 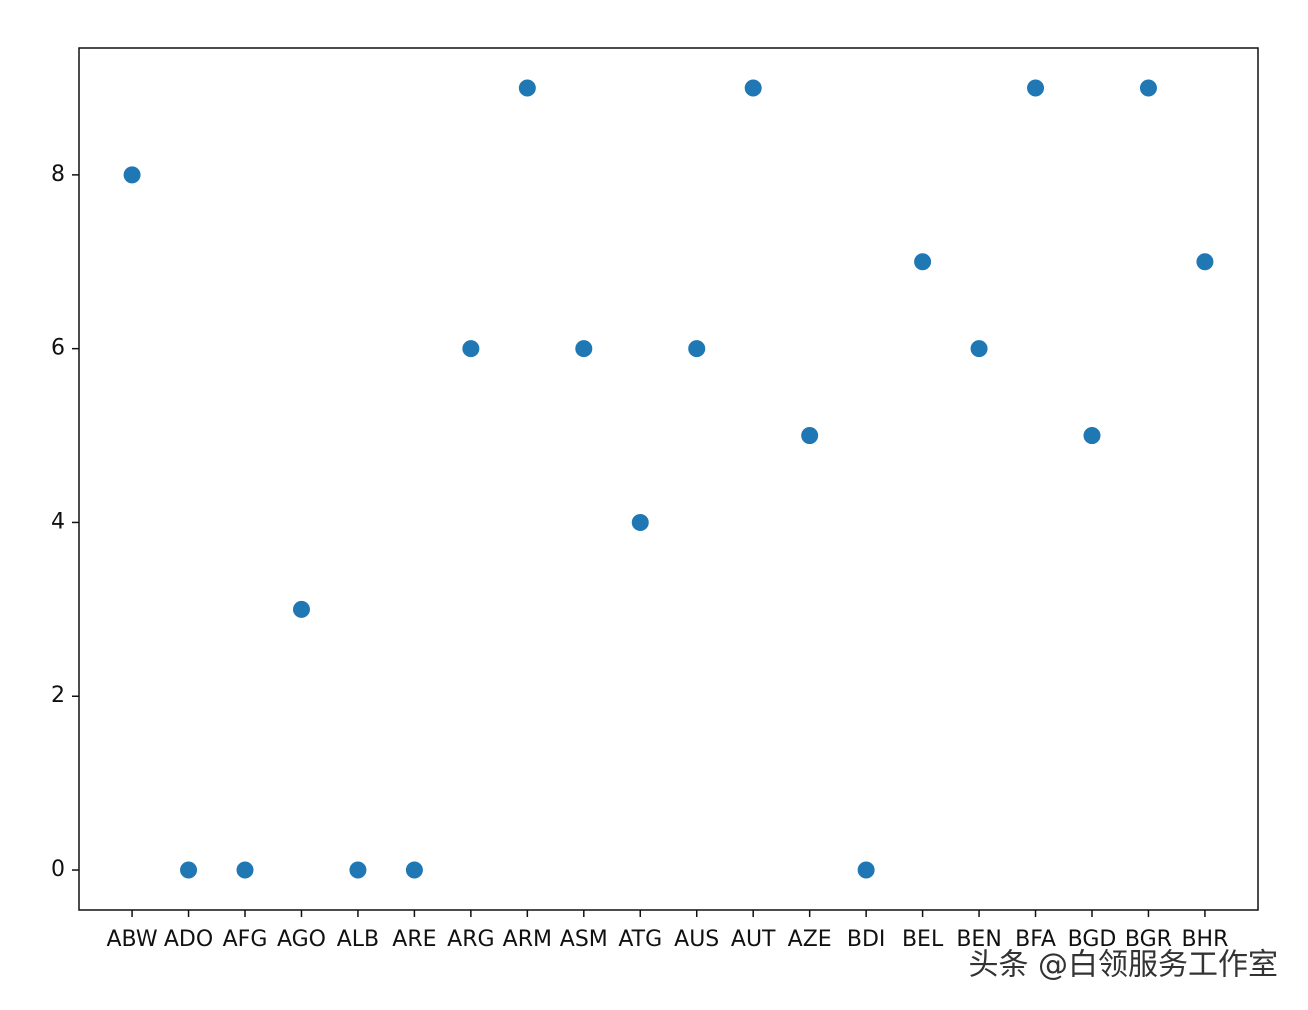 What do you see at coordinates (58, 521) in the screenshot?
I see `y-tick-label: 4` at bounding box center [58, 521].